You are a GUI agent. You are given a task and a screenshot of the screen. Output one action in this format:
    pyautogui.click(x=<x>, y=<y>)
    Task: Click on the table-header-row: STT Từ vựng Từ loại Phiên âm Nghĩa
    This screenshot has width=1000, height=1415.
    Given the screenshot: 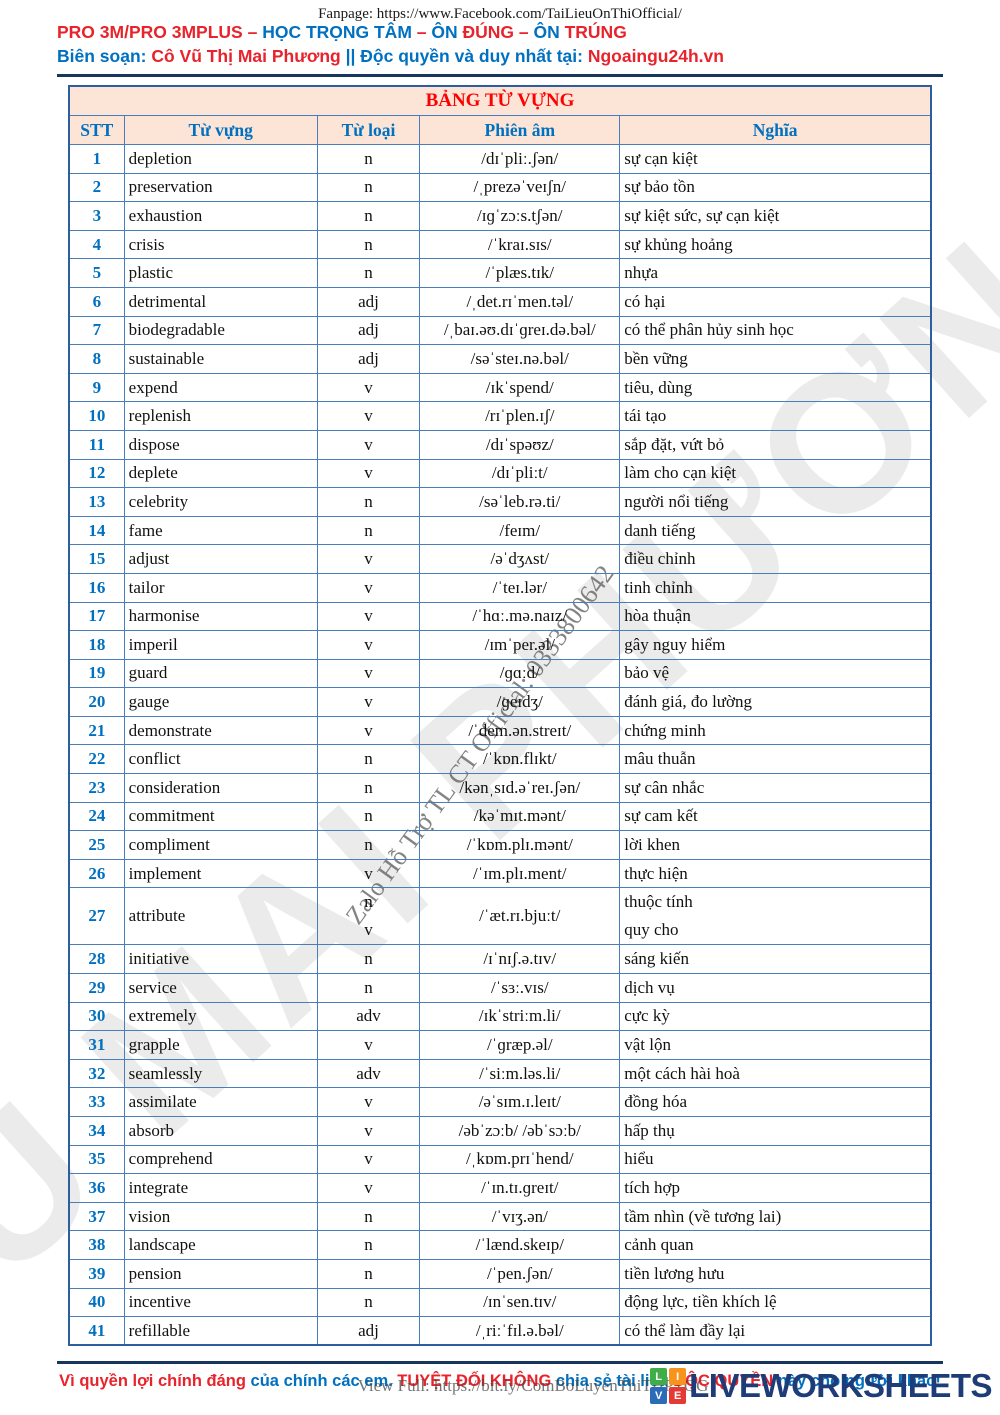 What is the action you would take?
    pyautogui.click(x=500, y=130)
    